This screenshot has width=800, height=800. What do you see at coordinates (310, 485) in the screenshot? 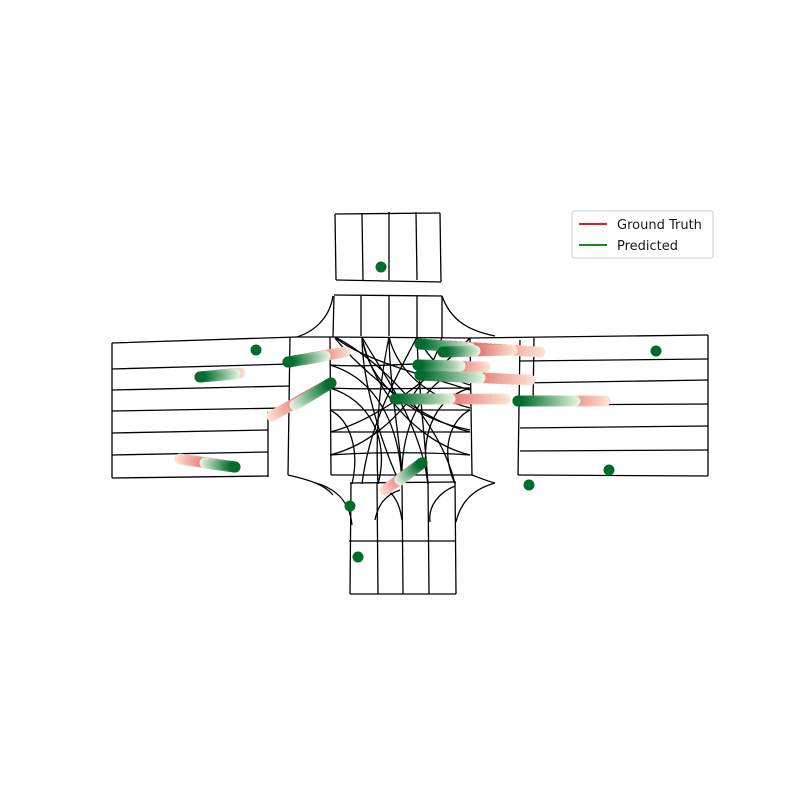
I see `west-arm-curb-bottom` at bounding box center [310, 485].